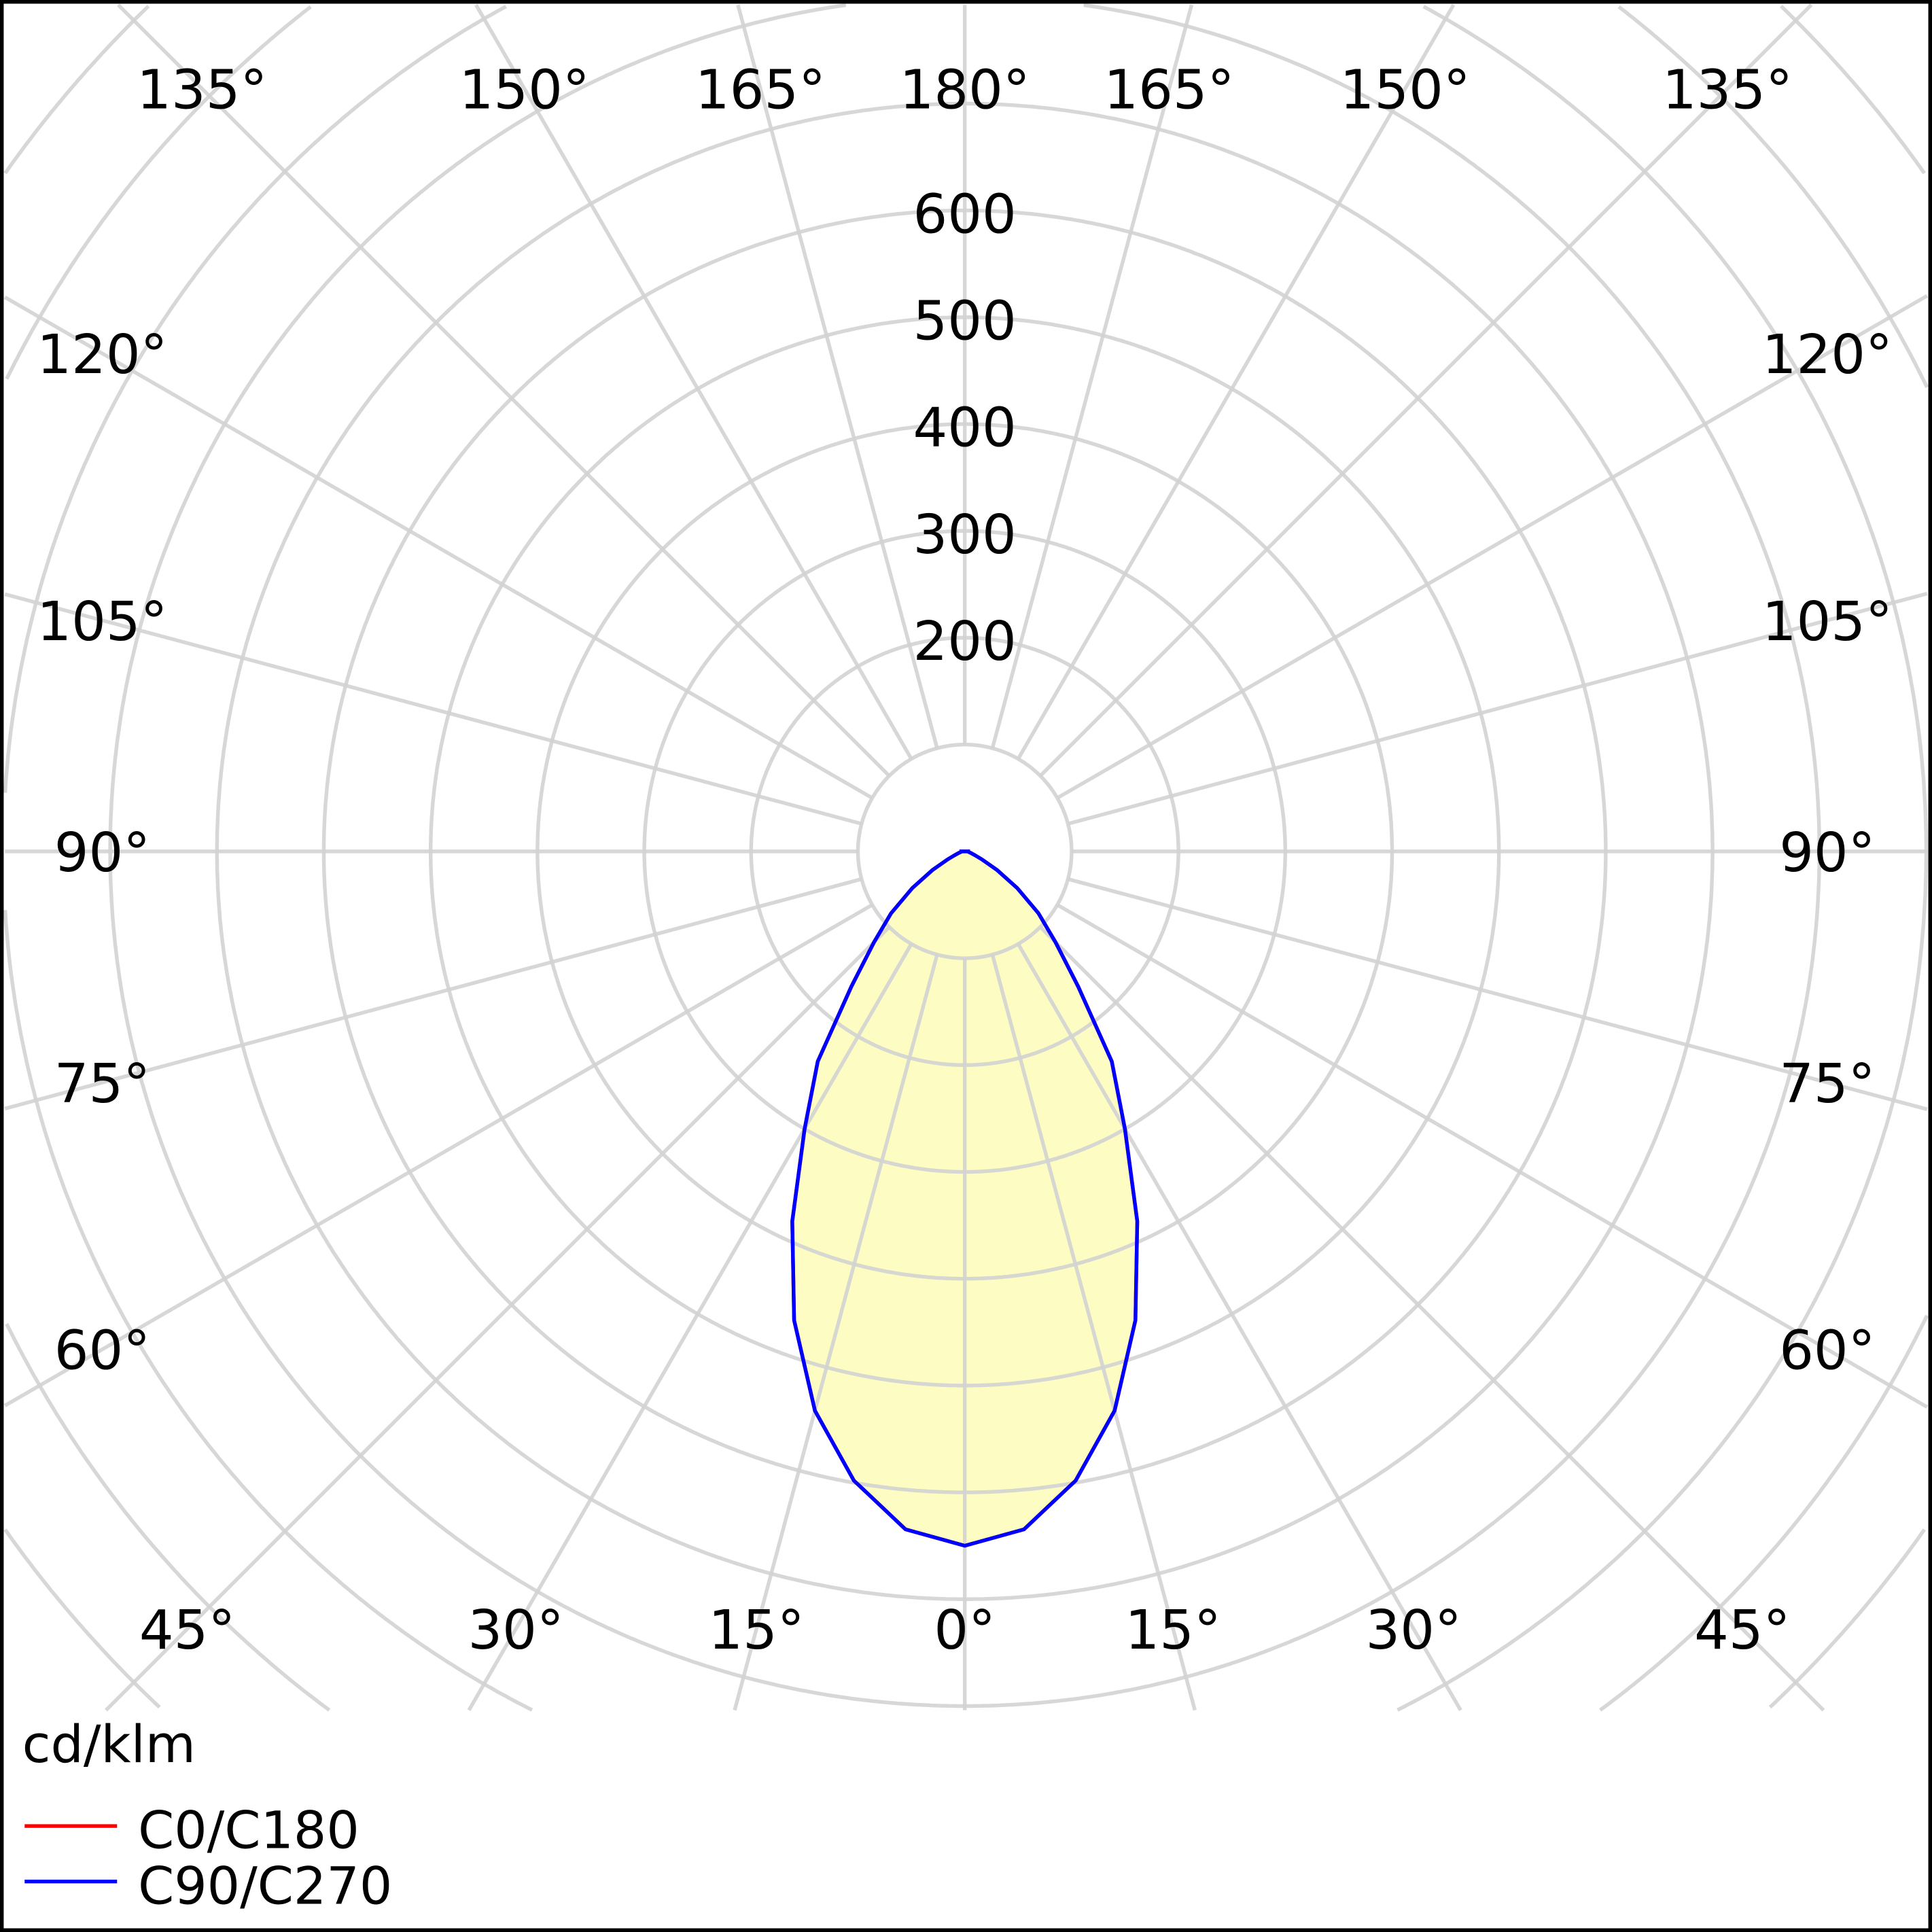  I want to click on radial-tick-label: 500, so click(965, 321).